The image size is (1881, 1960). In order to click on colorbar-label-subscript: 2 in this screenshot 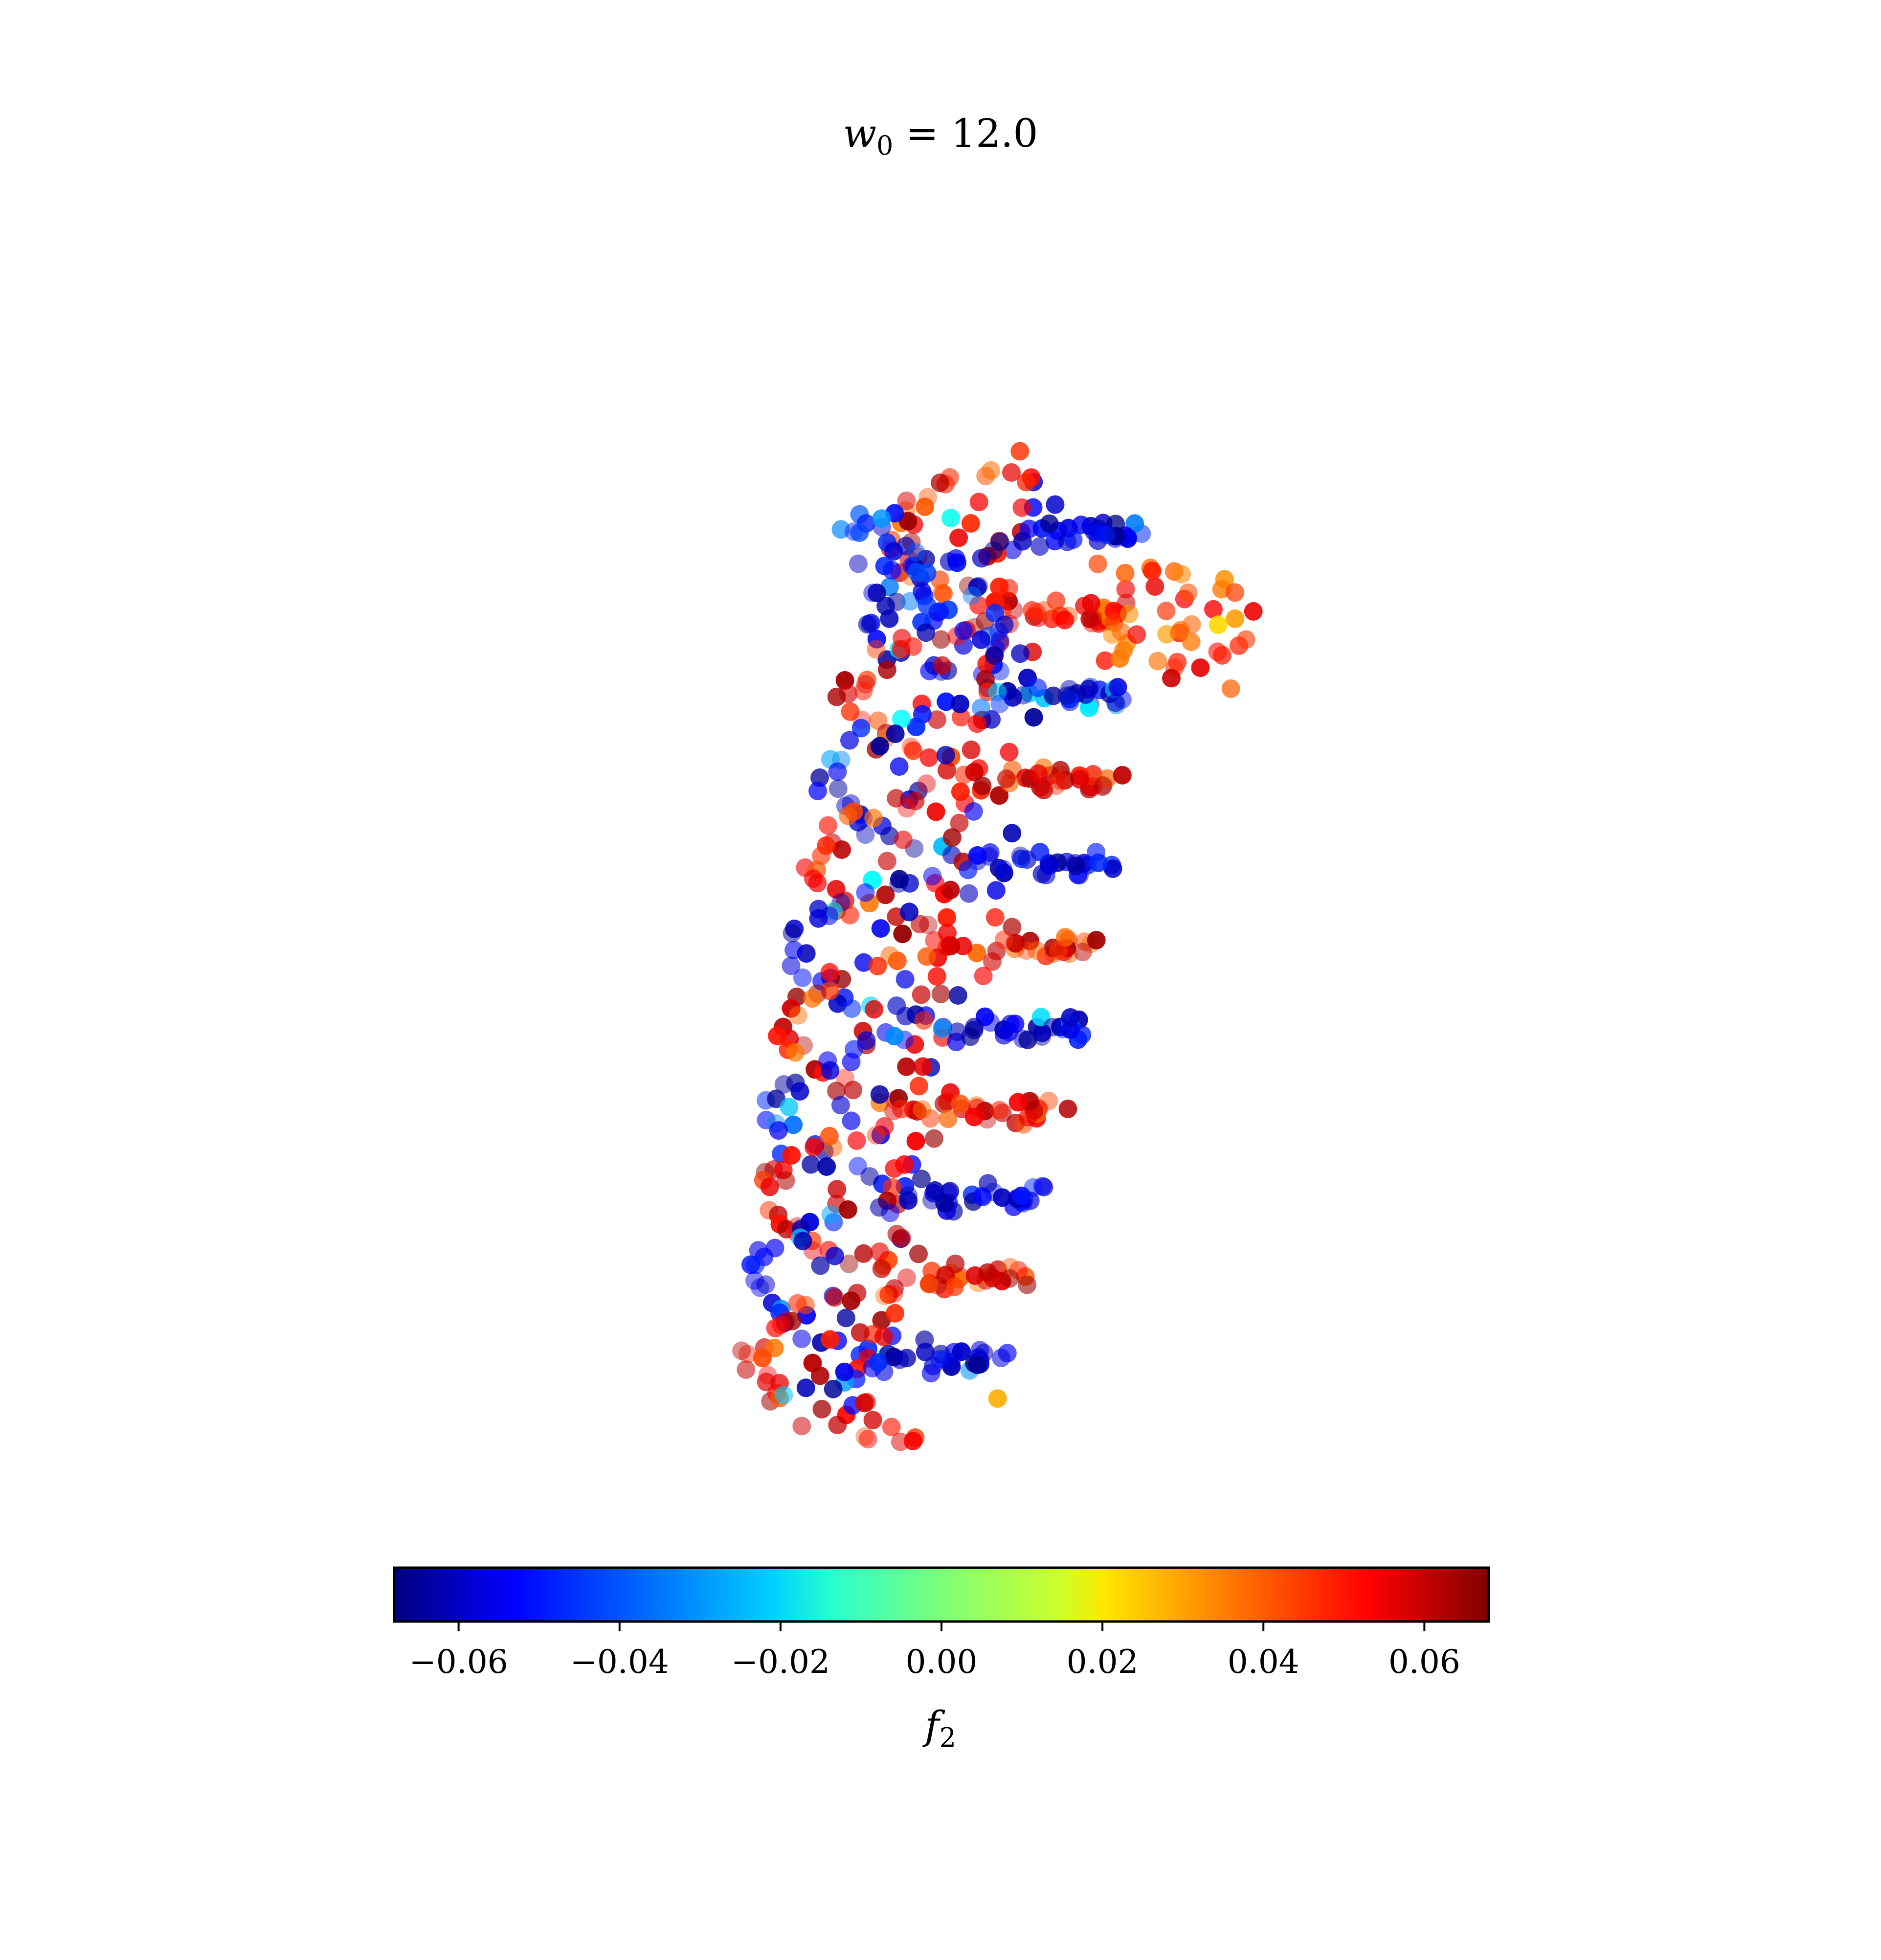, I will do `click(948, 1738)`.